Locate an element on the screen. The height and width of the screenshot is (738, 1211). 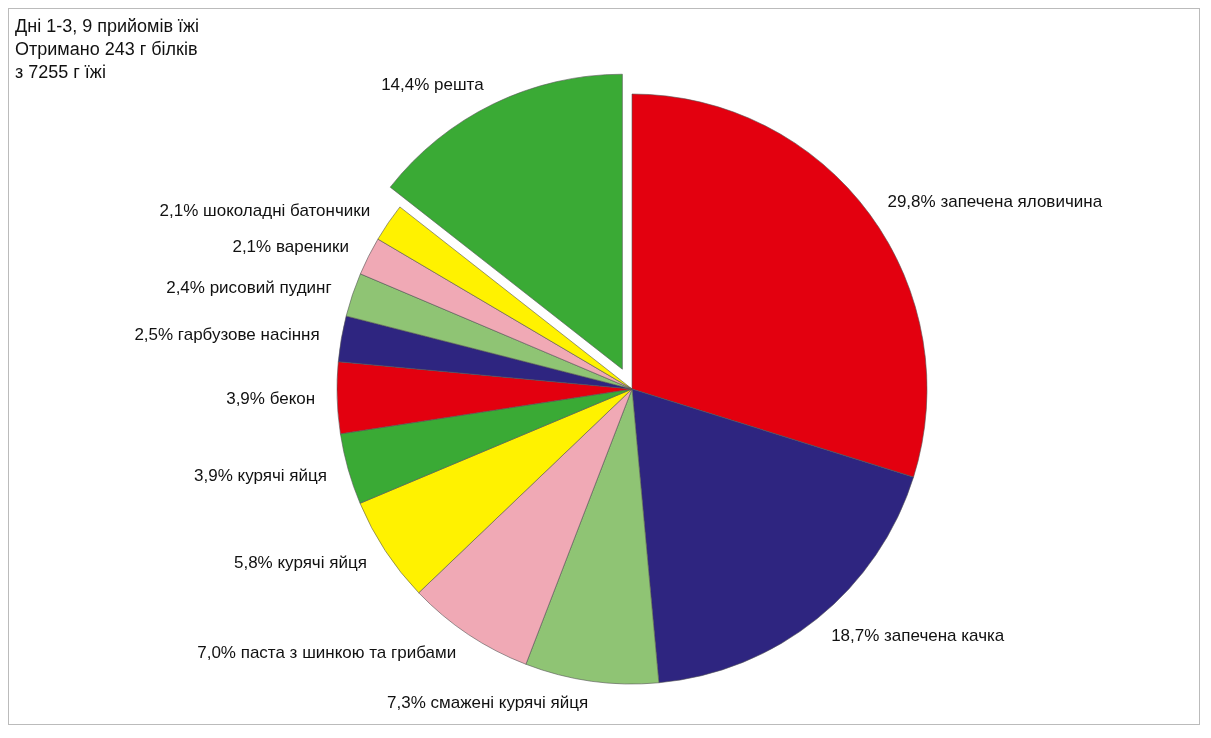
slice-label: 7,3% смажені курячі яйця is located at coordinates (488, 703).